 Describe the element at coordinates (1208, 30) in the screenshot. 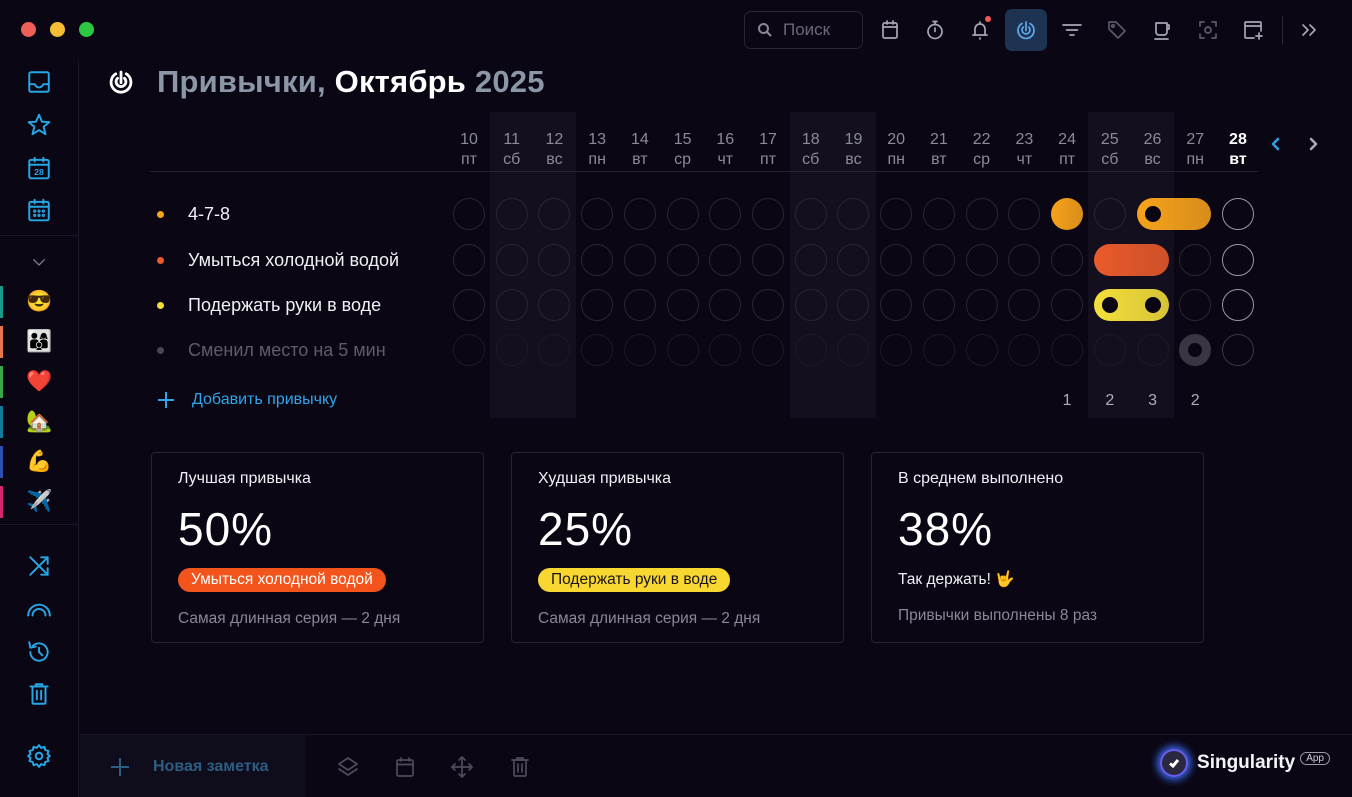

I see `focus-button` at that location.